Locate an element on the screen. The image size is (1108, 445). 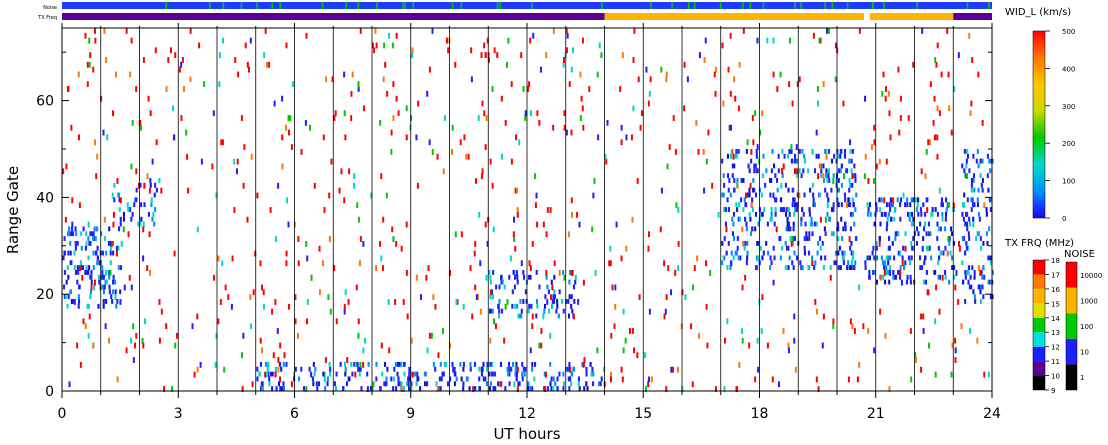
txfreq-segment is located at coordinates (972, 16).